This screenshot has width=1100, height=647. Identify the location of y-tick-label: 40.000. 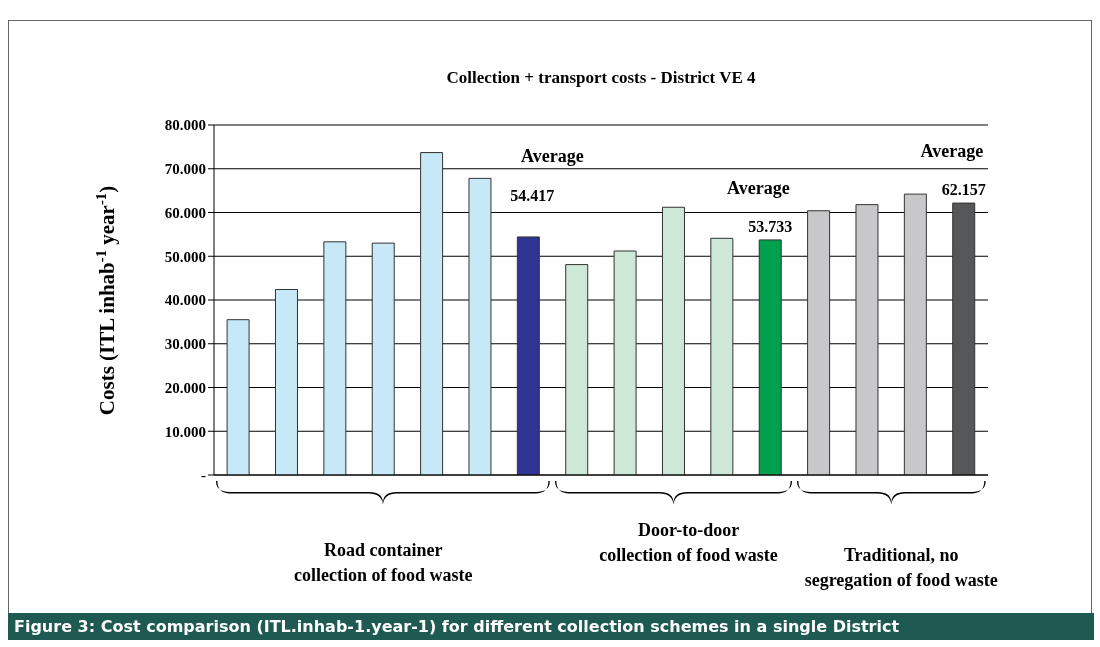
(185, 300).